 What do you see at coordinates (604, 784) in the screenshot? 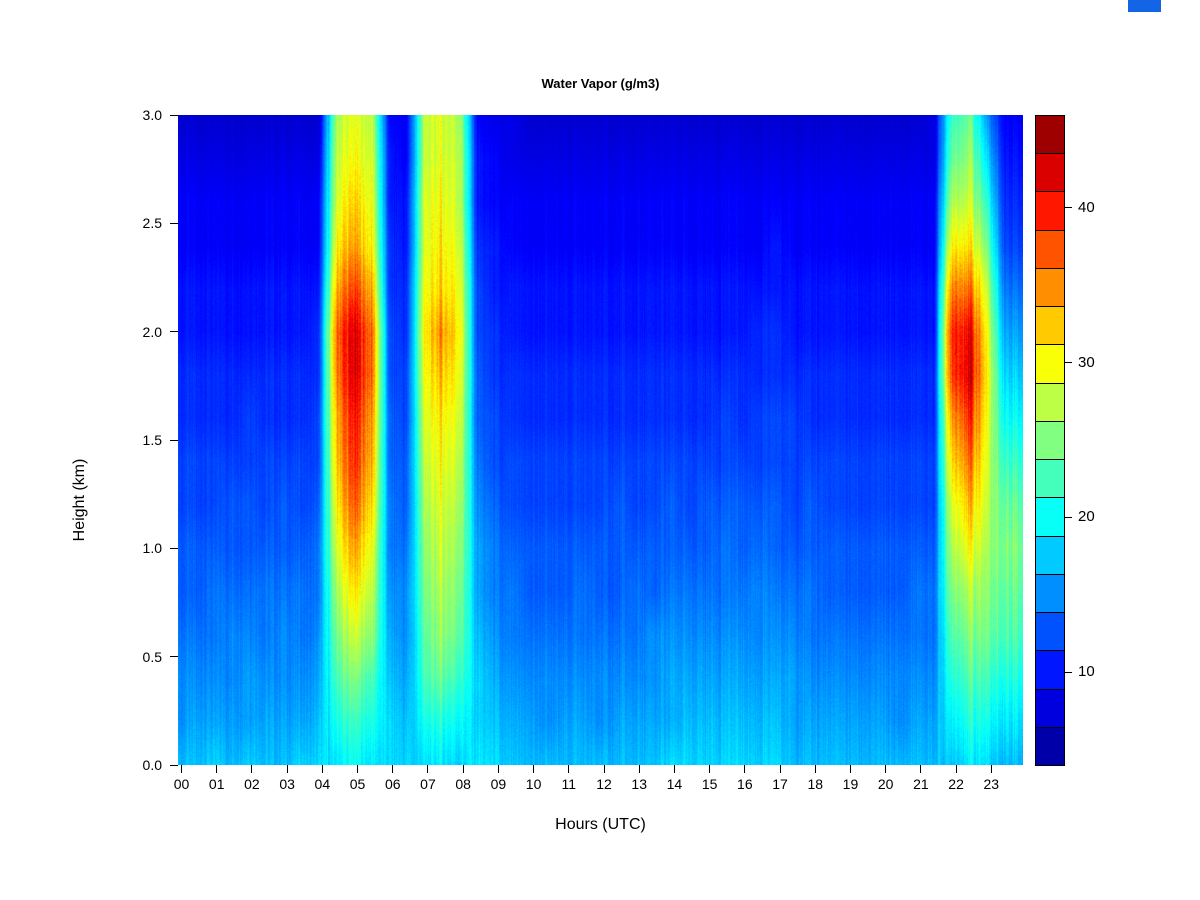
I see `x-tick-label: 12` at bounding box center [604, 784].